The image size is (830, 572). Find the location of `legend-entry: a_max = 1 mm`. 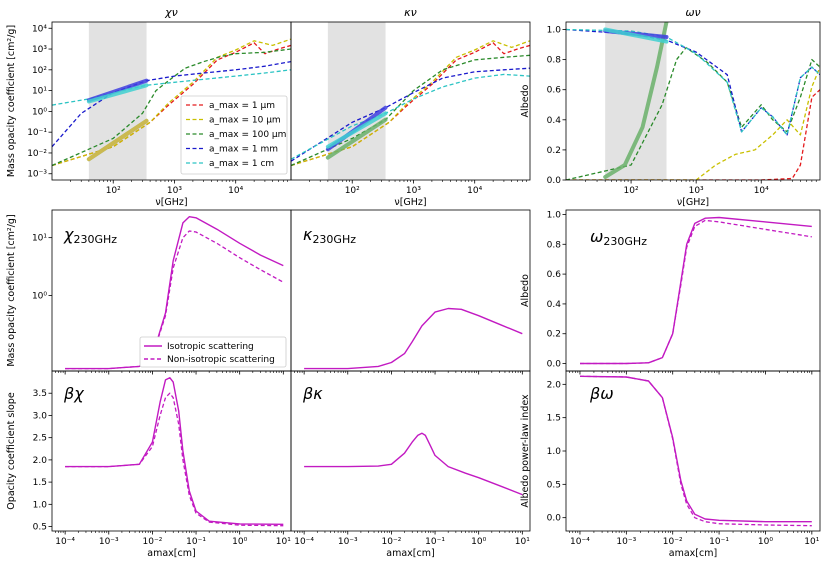

legend-entry: a_max = 1 mm is located at coordinates (243, 150).